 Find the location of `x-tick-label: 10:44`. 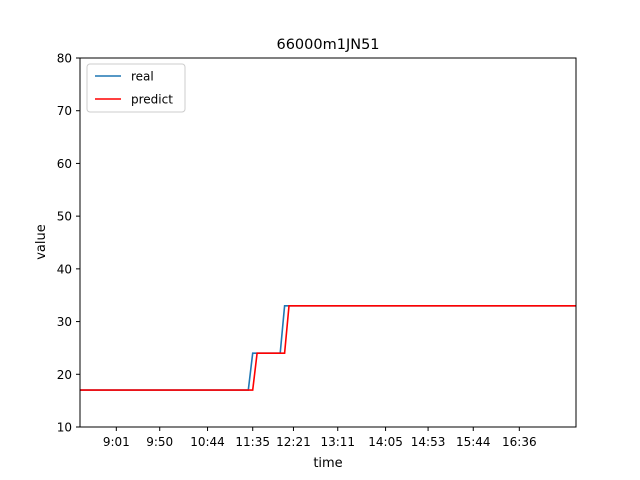

x-tick-label: 10:44 is located at coordinates (207, 442).